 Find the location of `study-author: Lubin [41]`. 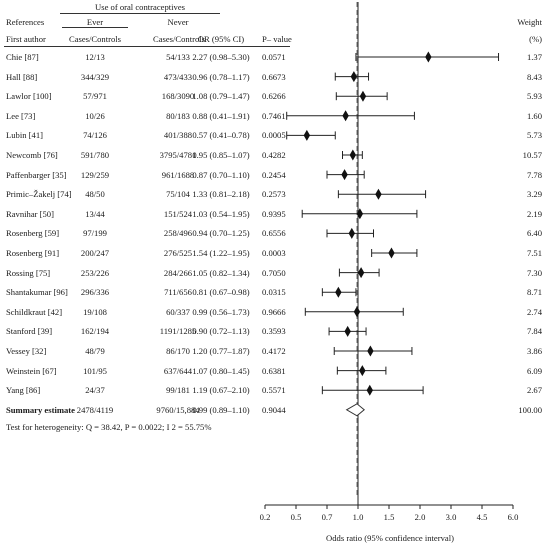

study-author: Lubin [41] is located at coordinates (24, 135).